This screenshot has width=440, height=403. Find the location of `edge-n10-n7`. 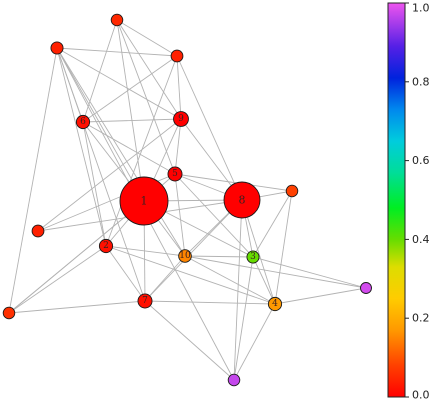

edge-n10-n7 is located at coordinates (165, 278).